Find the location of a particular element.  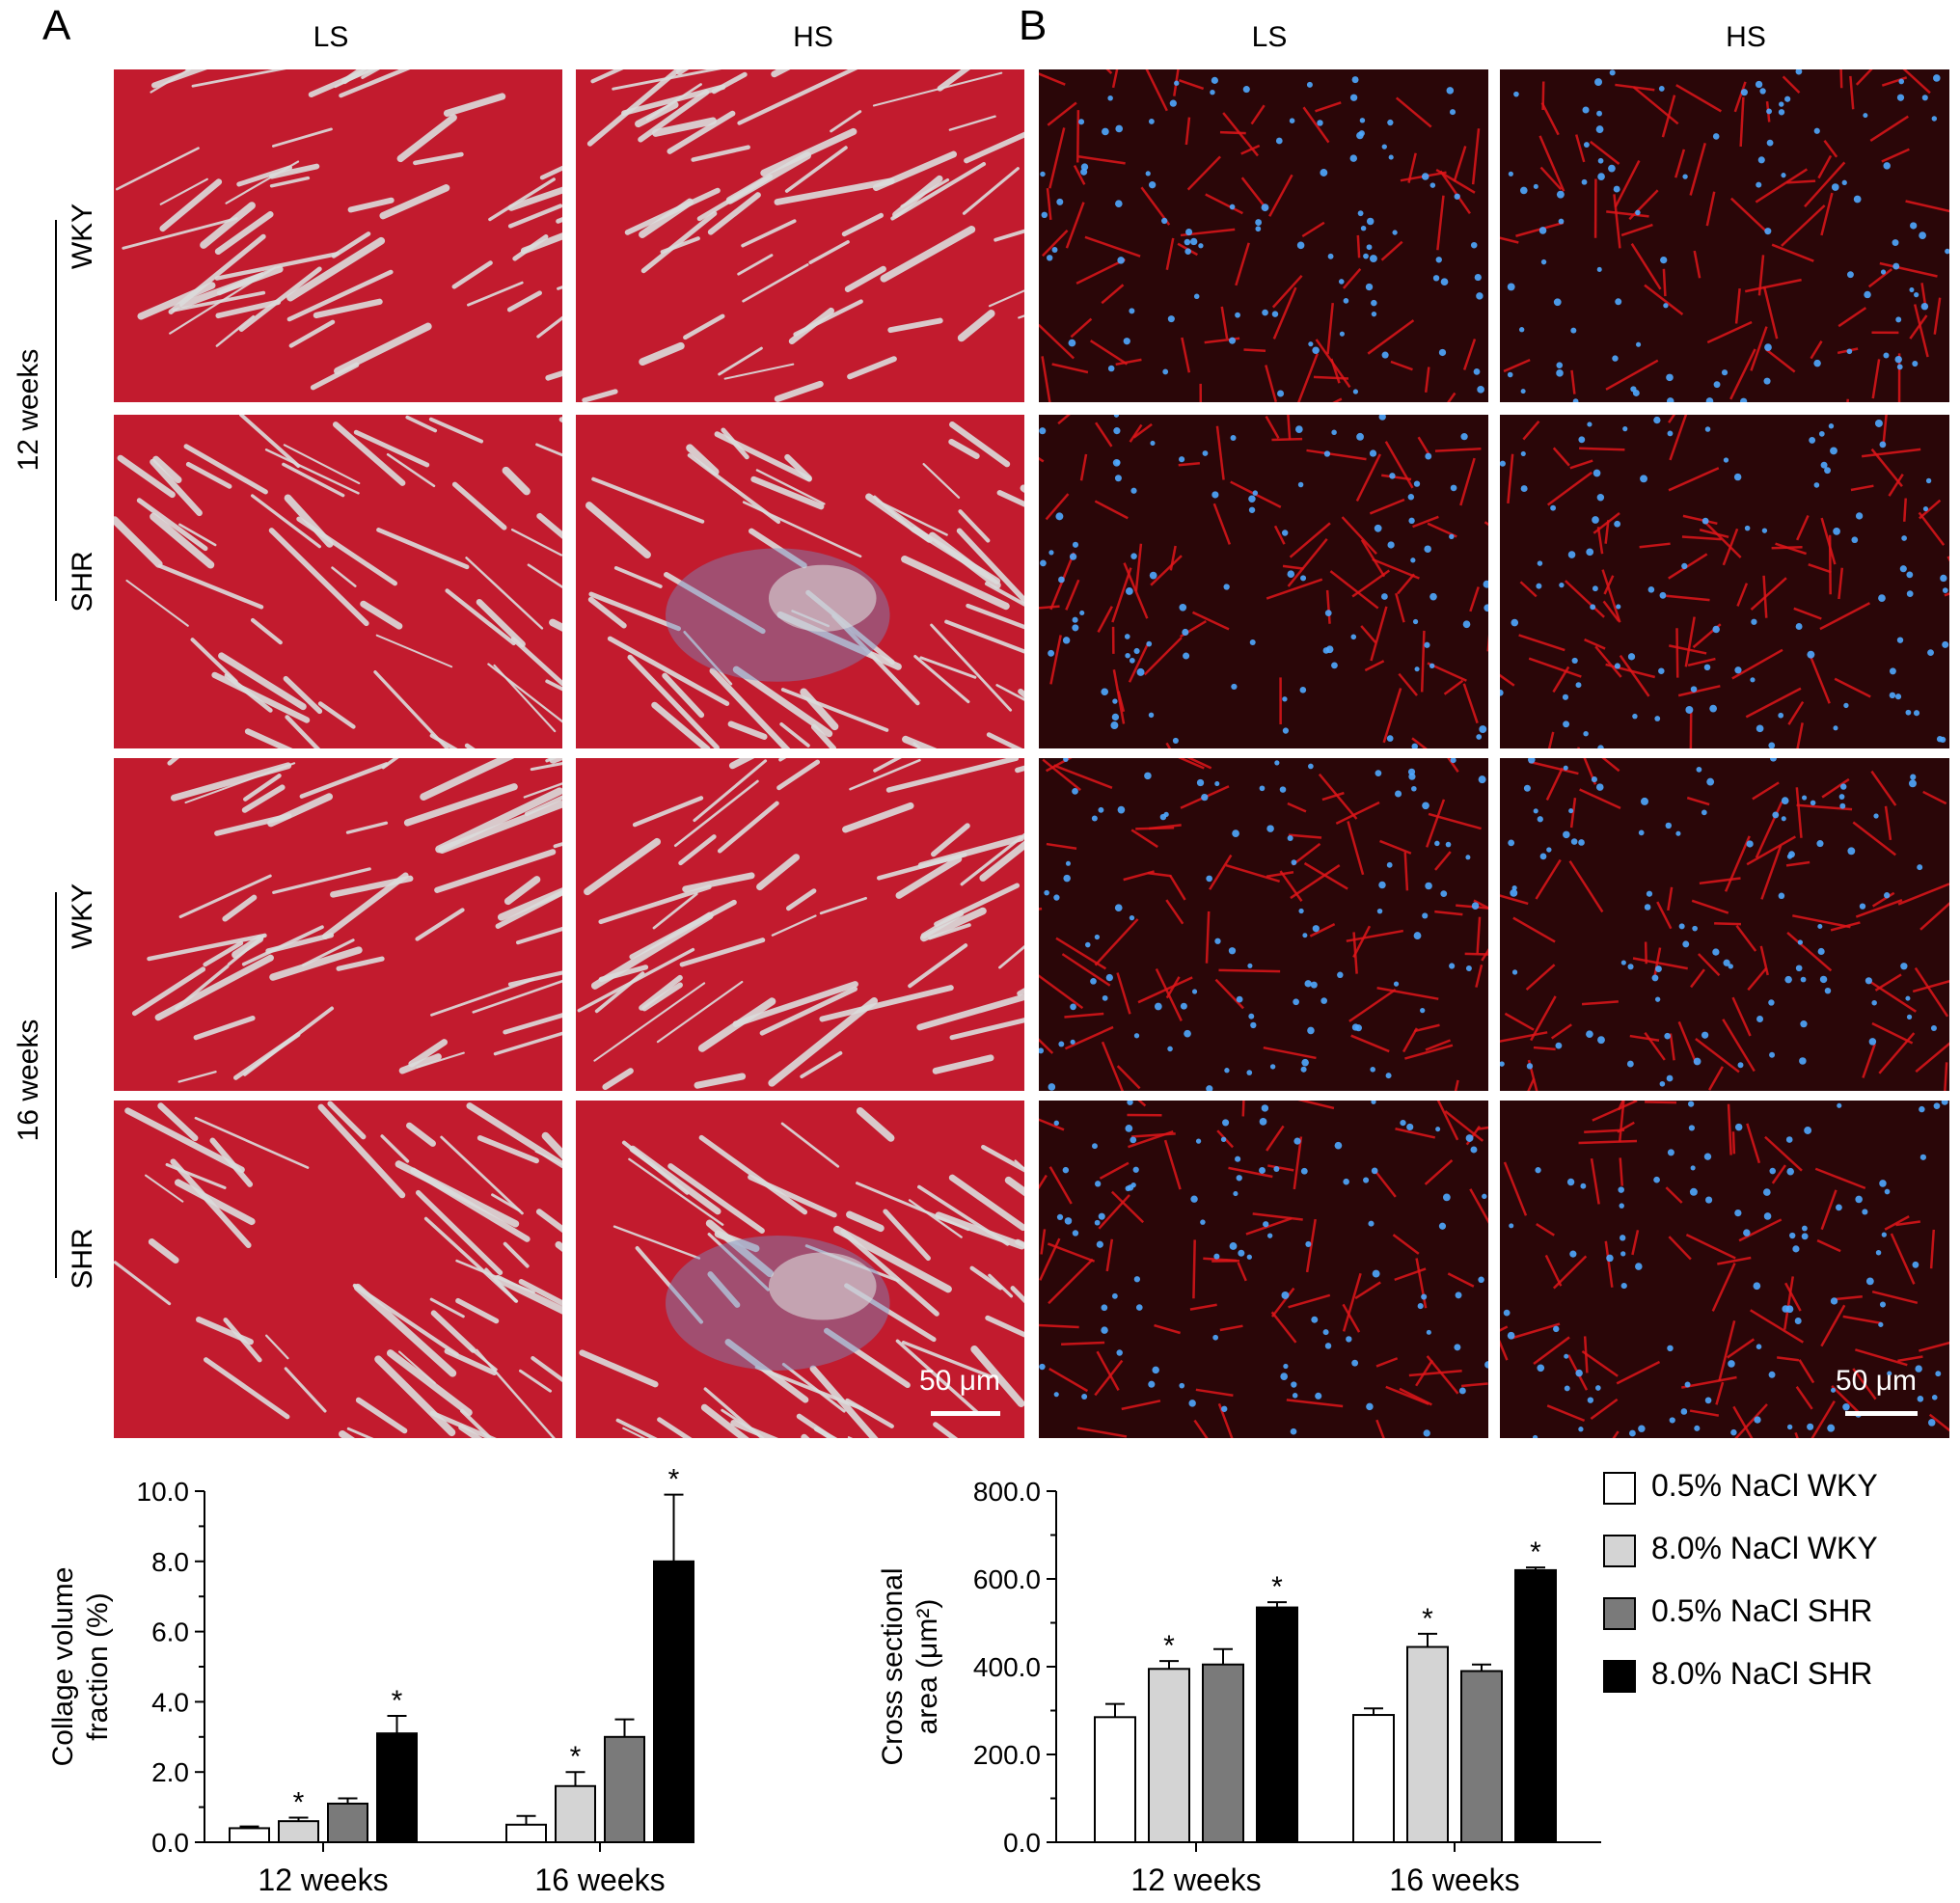

row-label-wky-16: WKY is located at coordinates (82, 916).